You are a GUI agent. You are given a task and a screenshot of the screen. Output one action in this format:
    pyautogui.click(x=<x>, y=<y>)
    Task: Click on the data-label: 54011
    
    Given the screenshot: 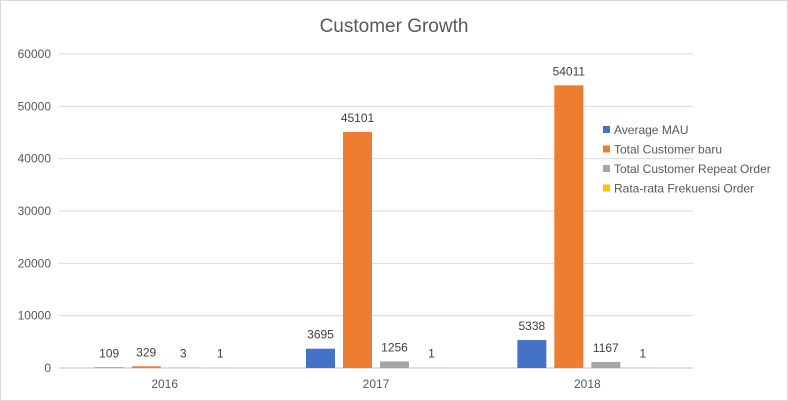 What is the action you would take?
    pyautogui.click(x=569, y=71)
    